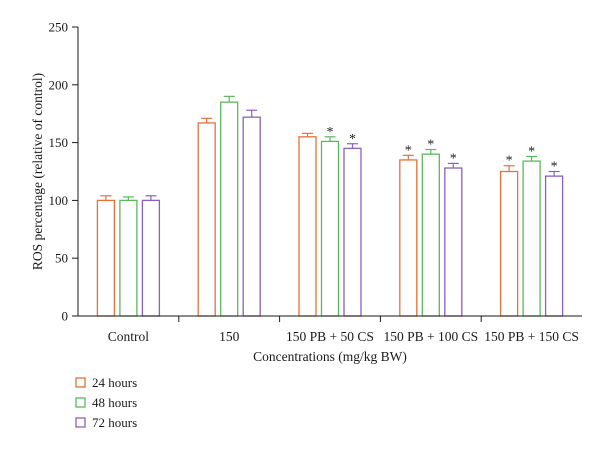 This screenshot has width=600, height=451. Describe the element at coordinates (59, 142) in the screenshot. I see `y-tick-label: 150` at that location.